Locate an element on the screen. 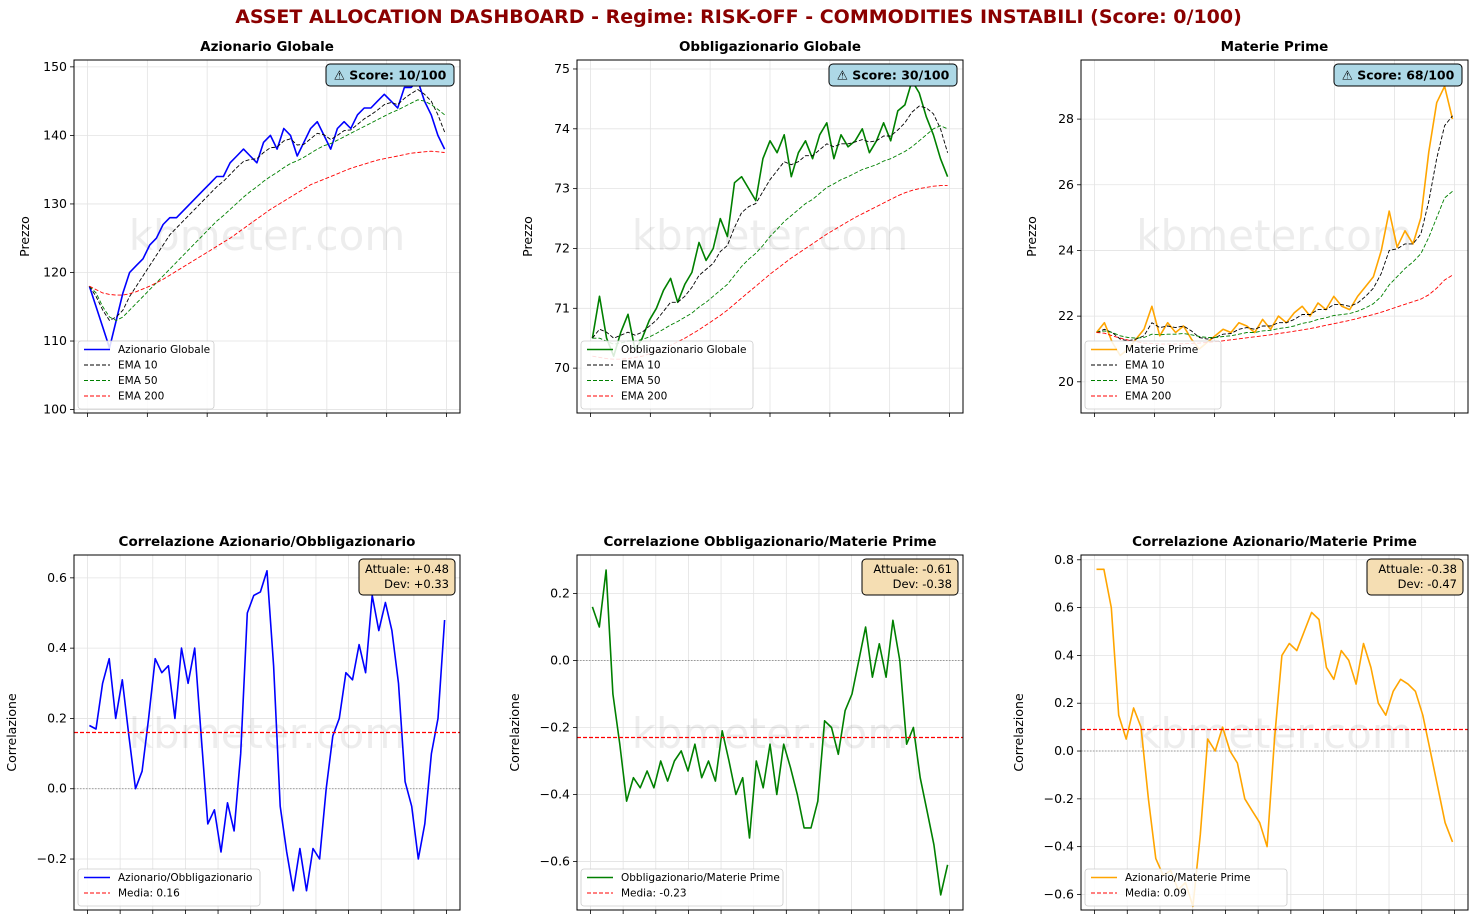  score-text: ⚠ Score: 68/100 is located at coordinates (1398, 75).